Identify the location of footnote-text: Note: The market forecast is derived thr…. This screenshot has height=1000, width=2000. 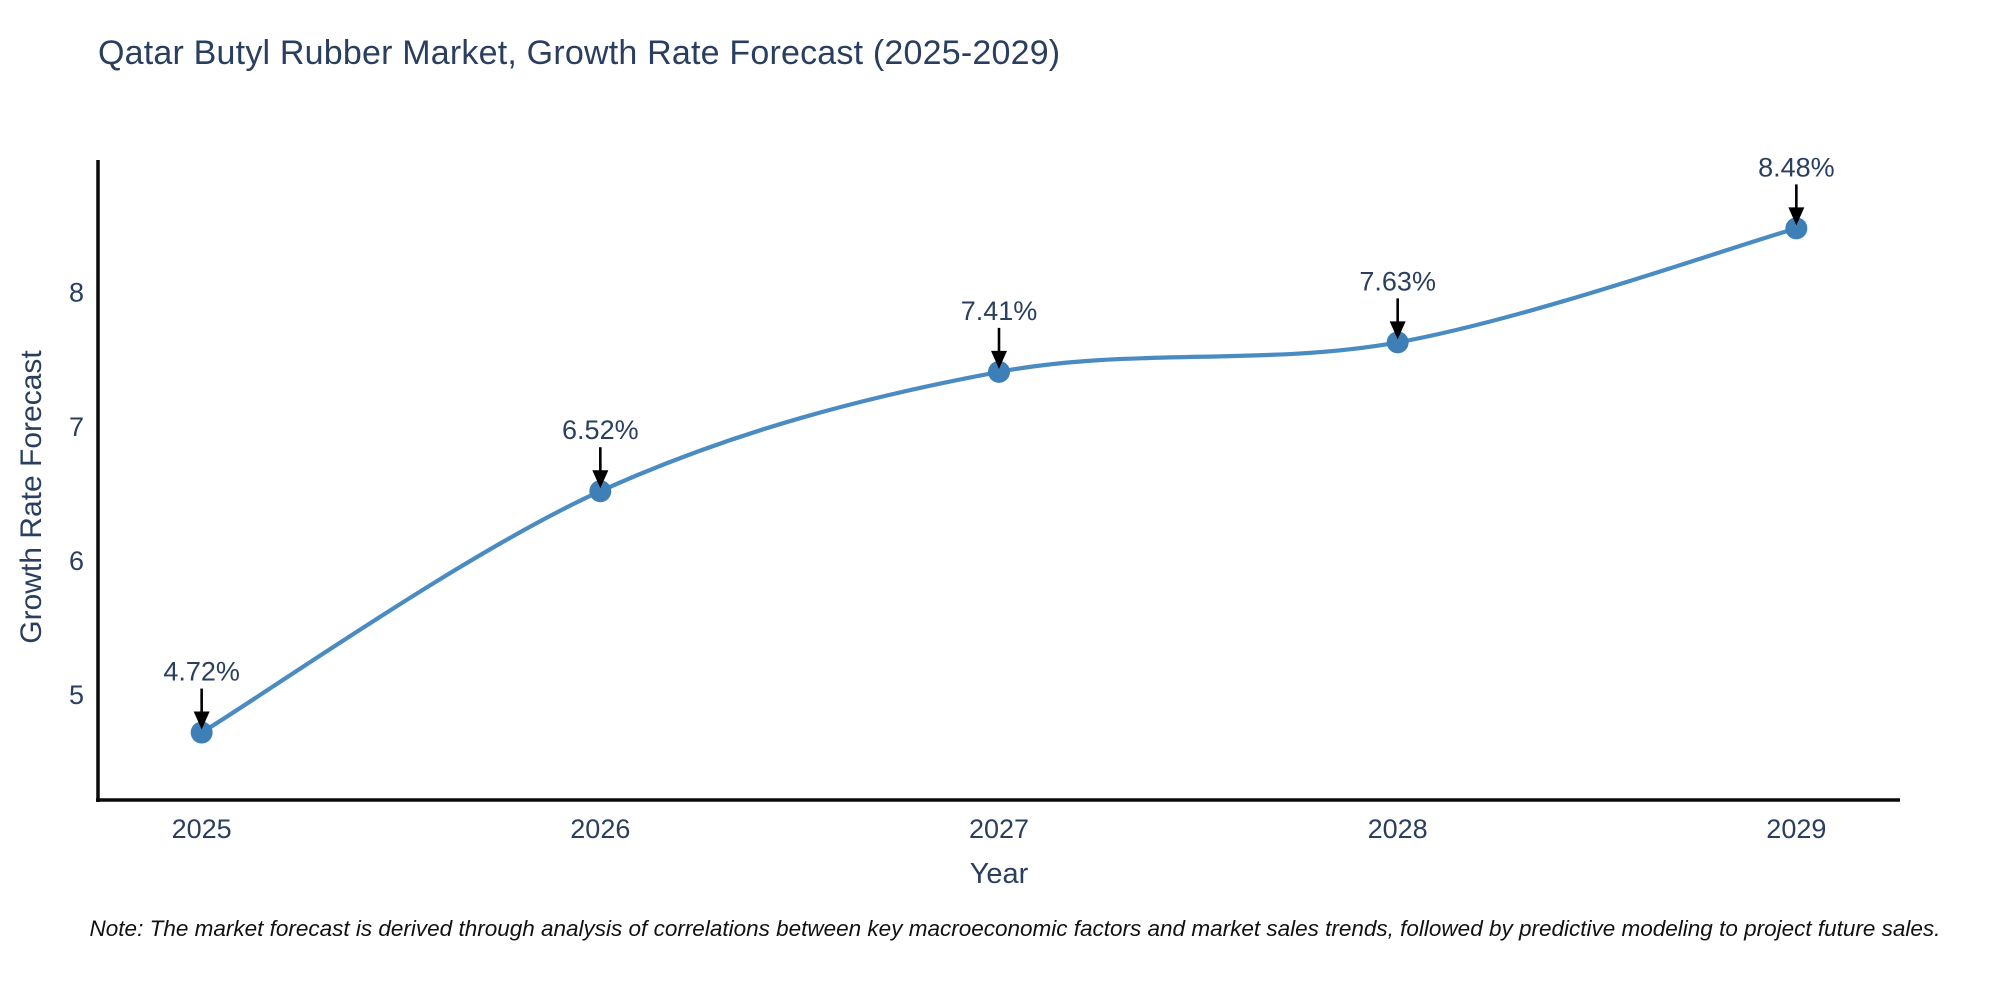
(1015, 928).